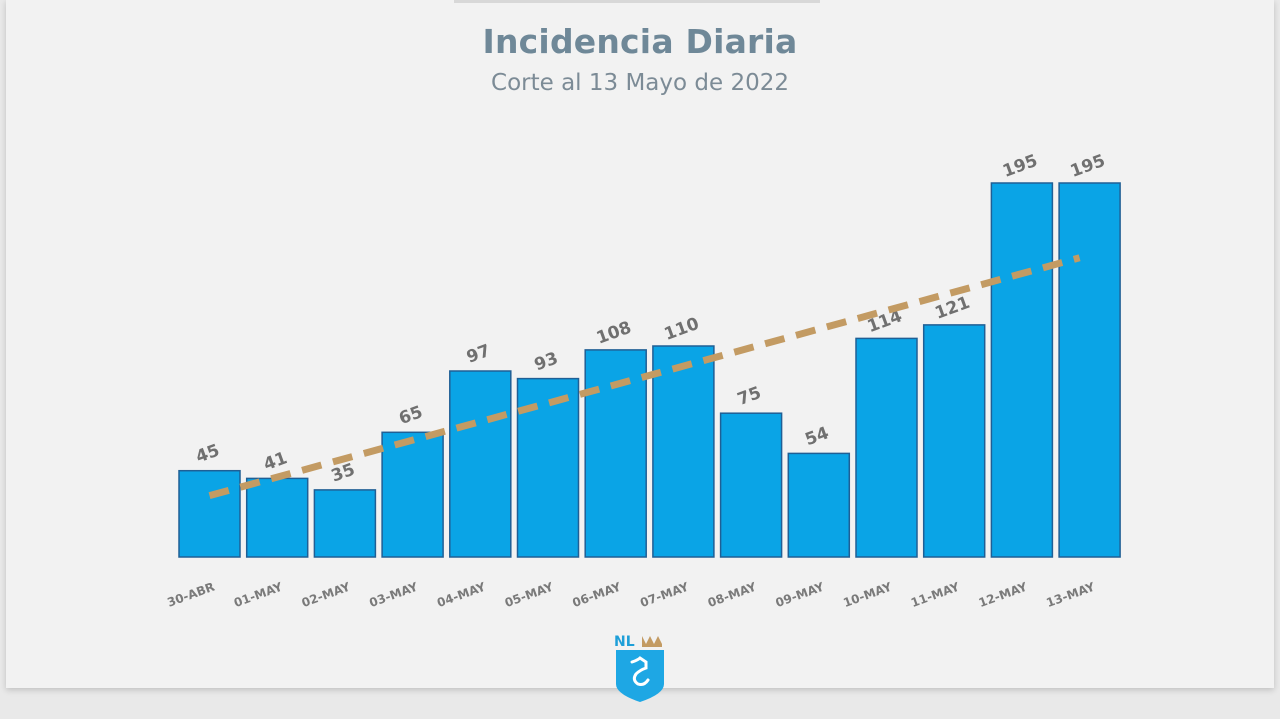 The width and height of the screenshot is (1280, 719). Describe the element at coordinates (640, 83) in the screenshot. I see `chart-subtitle: Corte al 13 Mayo de 2022` at that location.